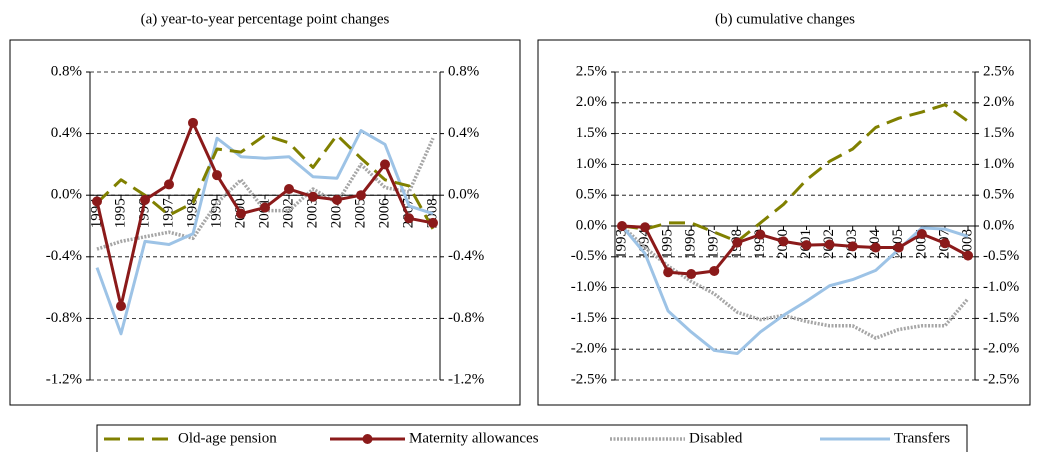 This screenshot has height=452, width=1043. What do you see at coordinates (1001, 318) in the screenshot?
I see `y2-tick-label: -1.5%` at bounding box center [1001, 318].